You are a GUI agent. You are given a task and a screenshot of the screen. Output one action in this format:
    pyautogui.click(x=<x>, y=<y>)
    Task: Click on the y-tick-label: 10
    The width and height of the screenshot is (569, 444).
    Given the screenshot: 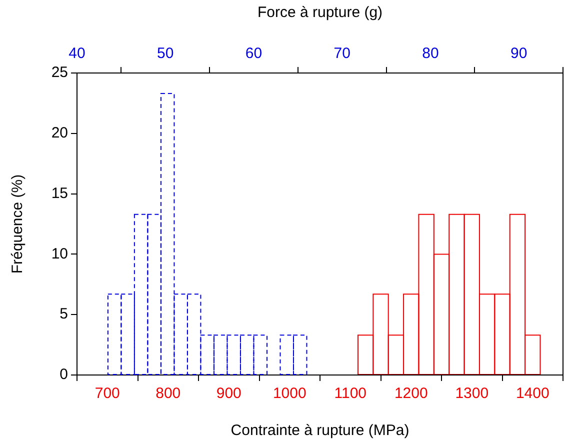 What is the action you would take?
    pyautogui.click(x=59, y=253)
    